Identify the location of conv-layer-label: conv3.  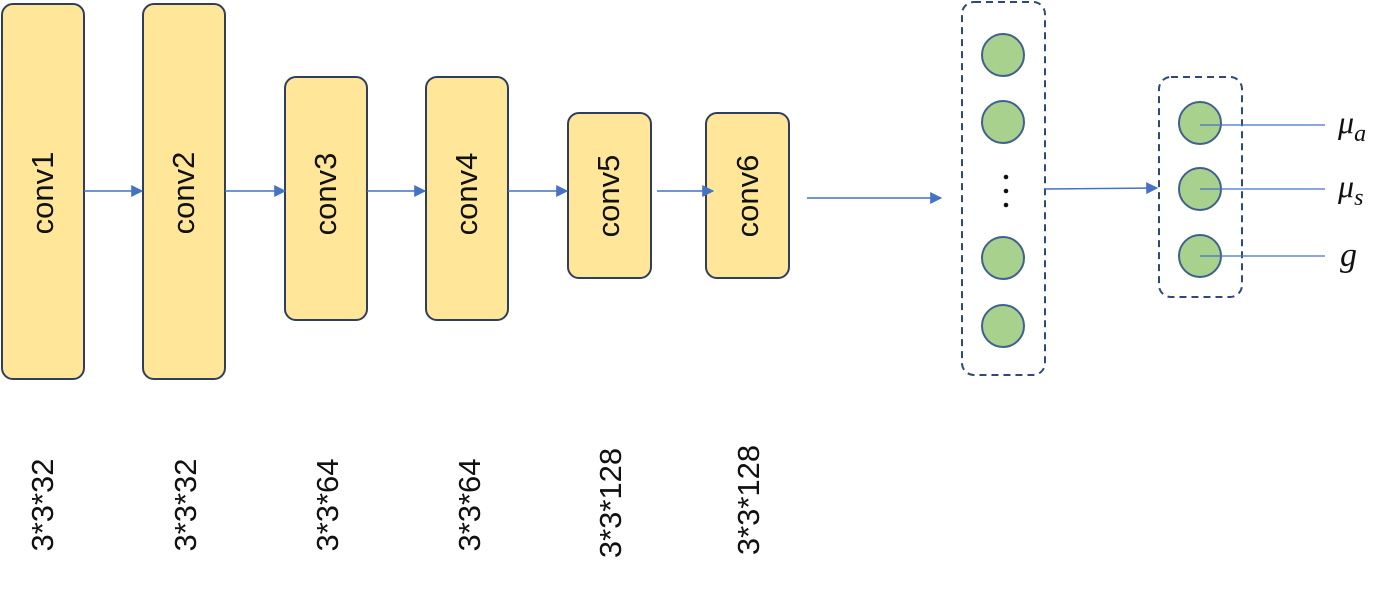
(325, 194).